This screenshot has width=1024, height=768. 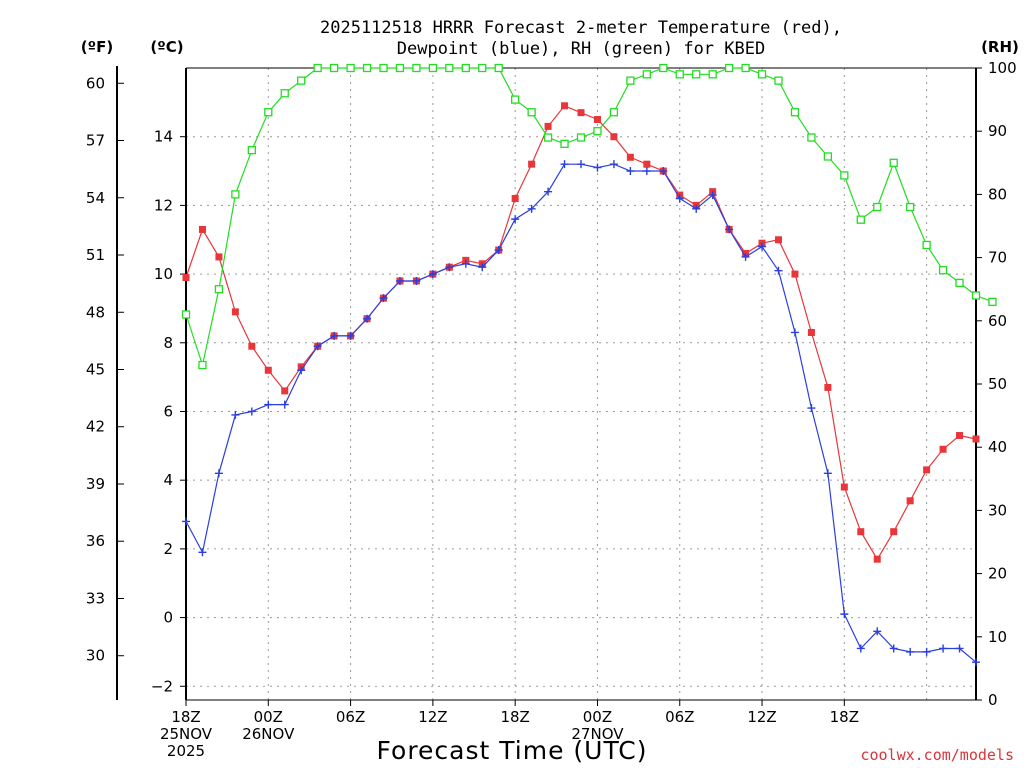 I want to click on fahrenheit-tick-label: 39, so click(x=95, y=484).